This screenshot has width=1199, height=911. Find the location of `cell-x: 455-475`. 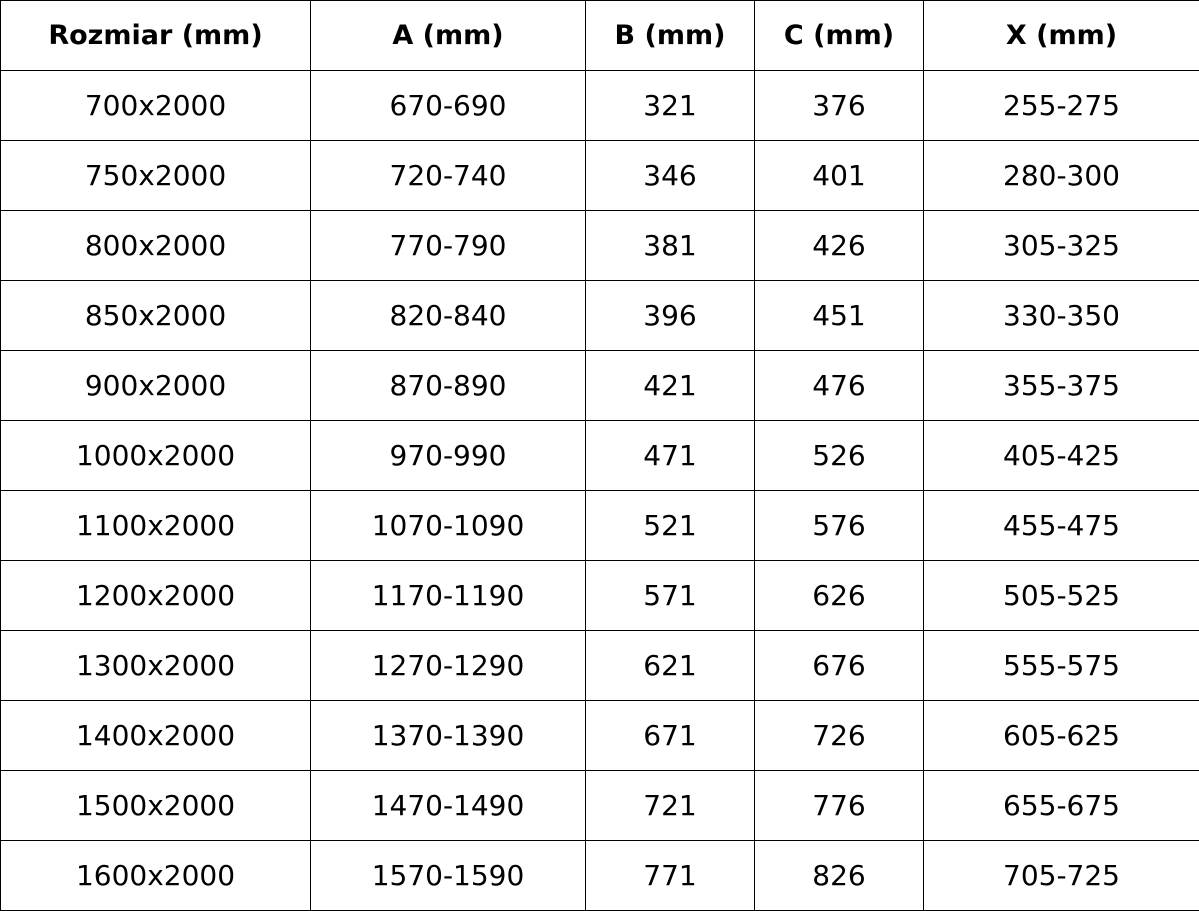

cell-x: 455-475 is located at coordinates (1061, 525).